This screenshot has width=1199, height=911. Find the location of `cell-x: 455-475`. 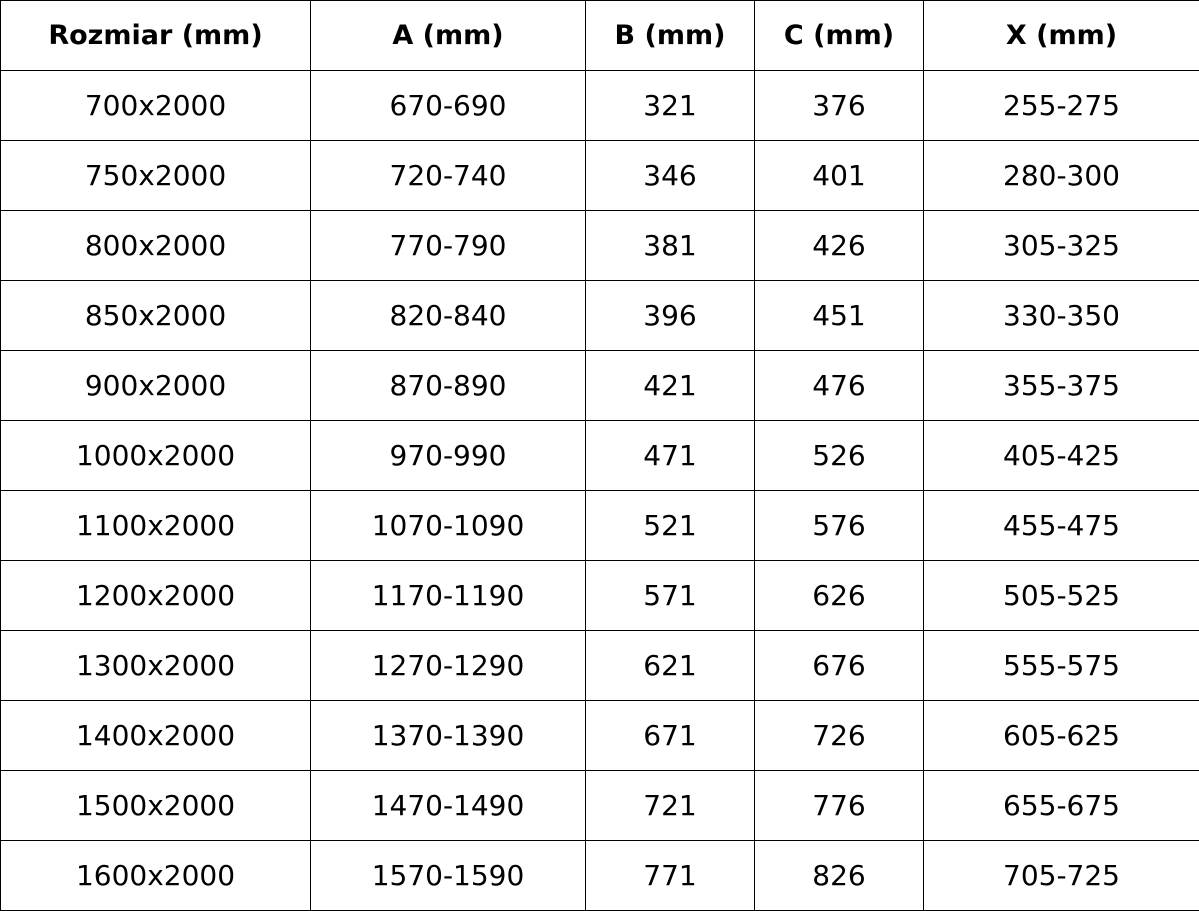

cell-x: 455-475 is located at coordinates (1061, 525).